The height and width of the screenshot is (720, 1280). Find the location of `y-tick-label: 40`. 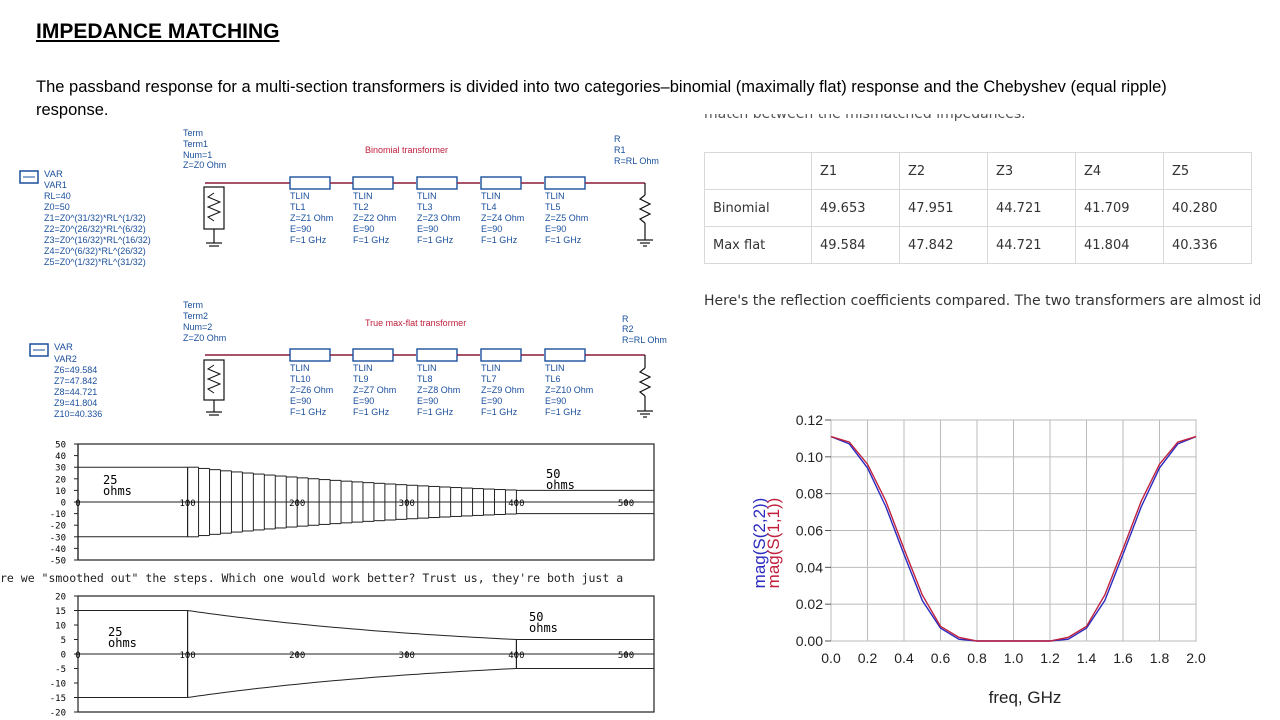

y-tick-label: 40 is located at coordinates (60, 457).